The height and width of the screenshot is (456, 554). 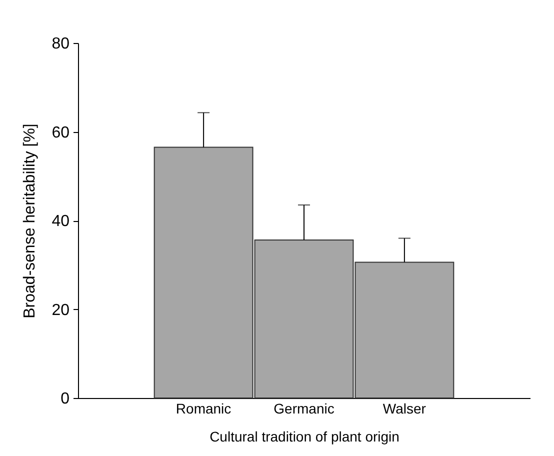 What do you see at coordinates (65, 399) in the screenshot?
I see `y-tick-label: 0` at bounding box center [65, 399].